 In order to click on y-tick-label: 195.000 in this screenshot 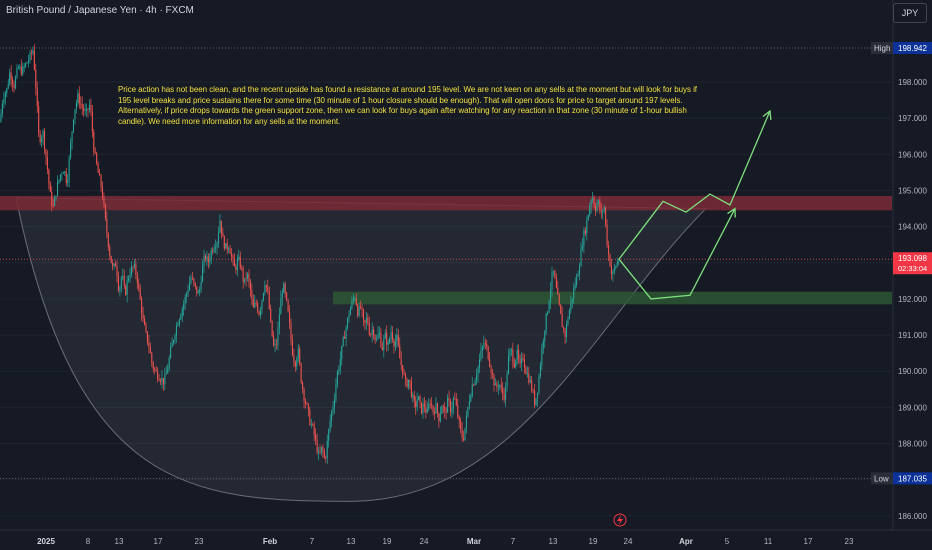, I will do `click(912, 190)`.